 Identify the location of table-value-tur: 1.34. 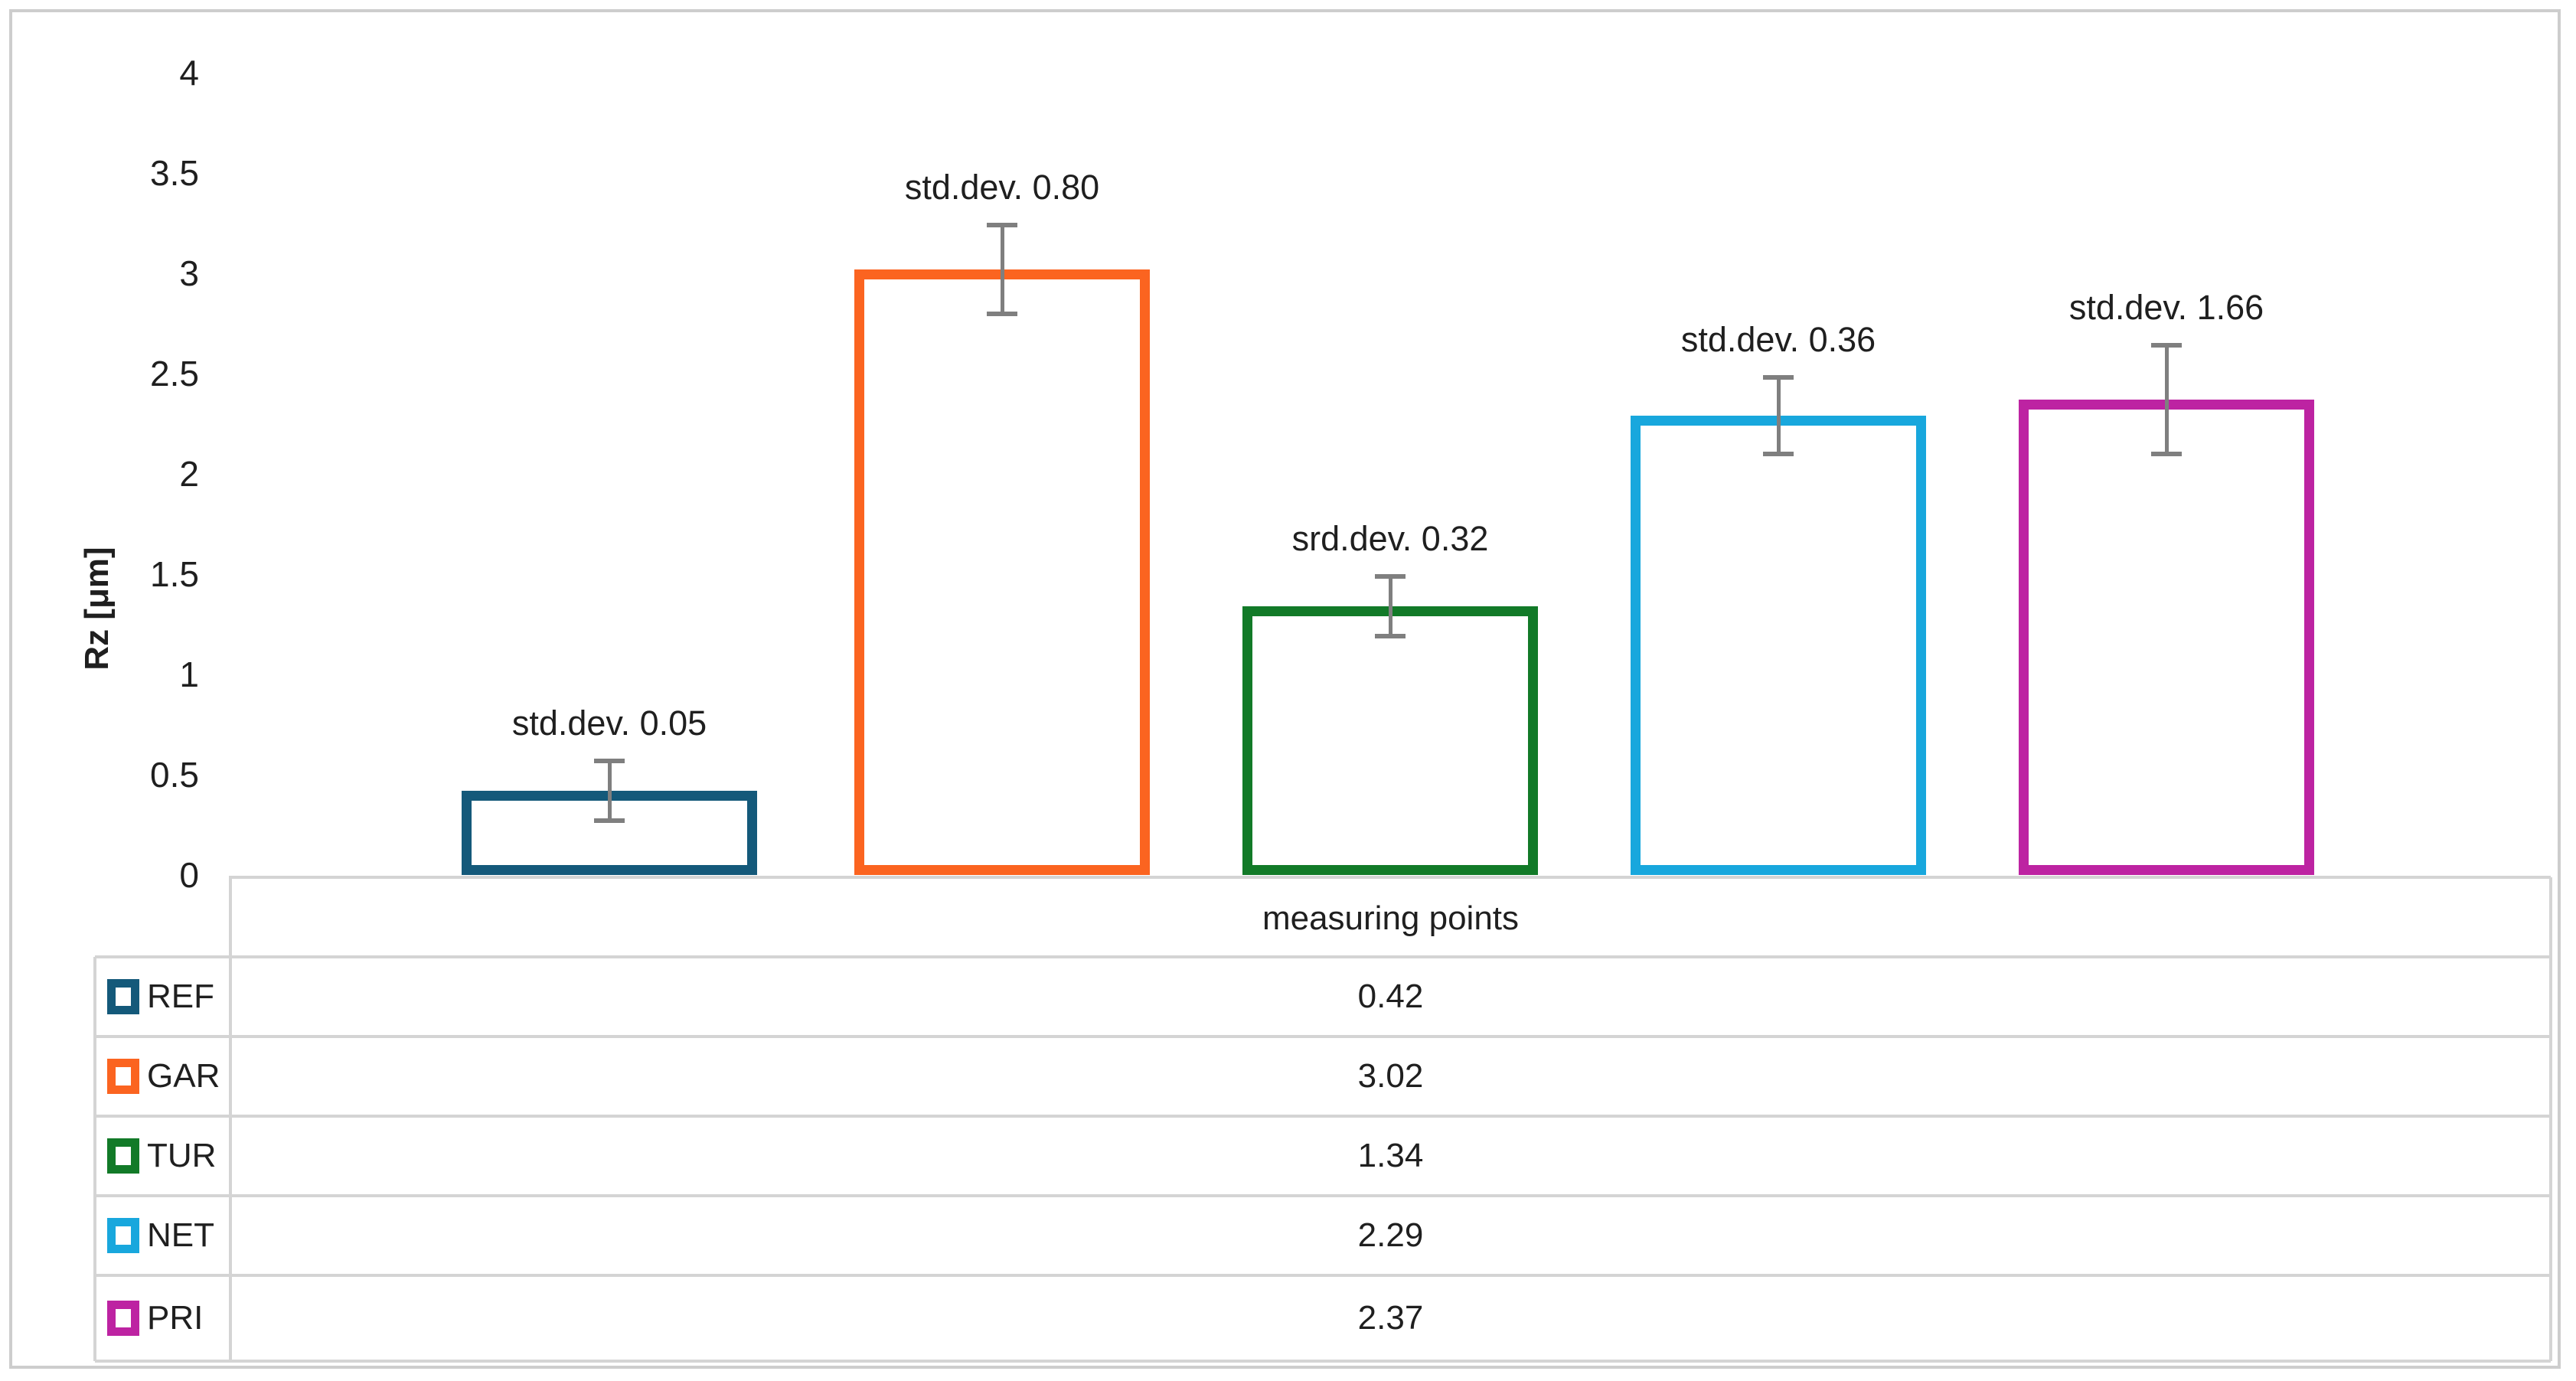
(1390, 1155).